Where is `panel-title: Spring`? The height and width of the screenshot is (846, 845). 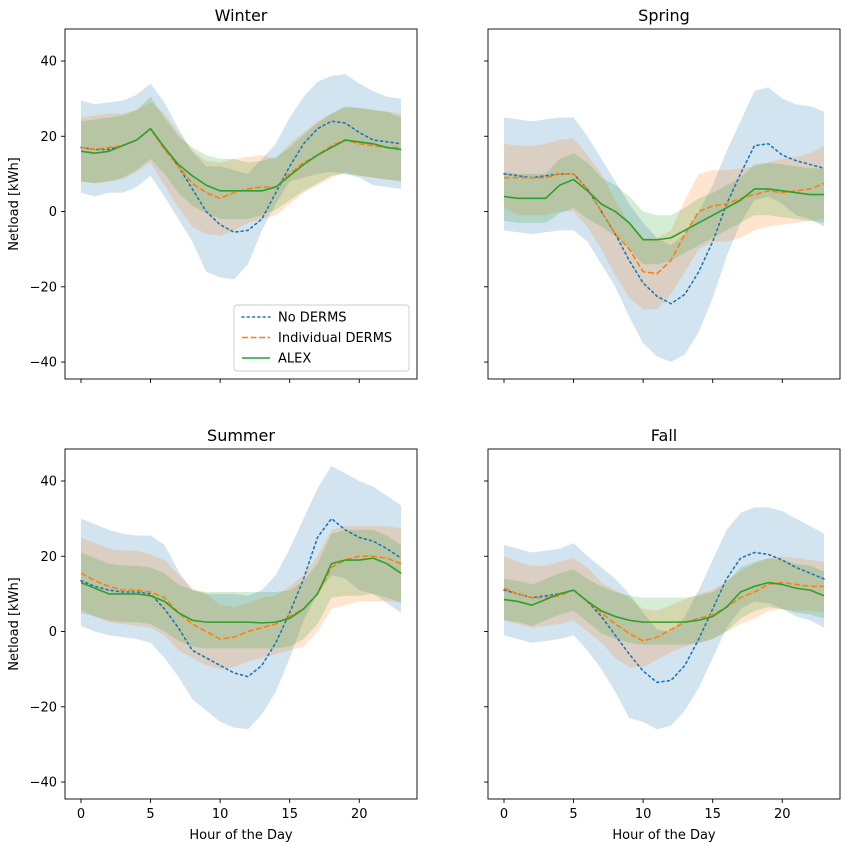
panel-title: Spring is located at coordinates (664, 15).